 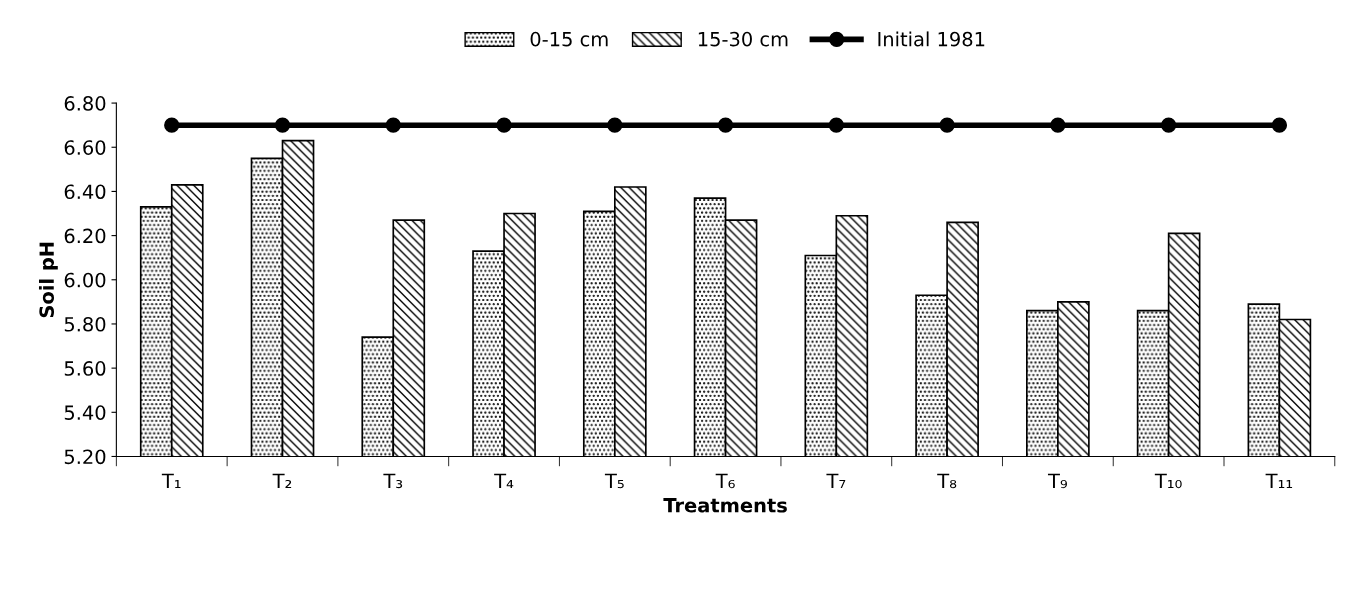 What do you see at coordinates (569, 39) in the screenshot?
I see `legend-label: 0-15 cm` at bounding box center [569, 39].